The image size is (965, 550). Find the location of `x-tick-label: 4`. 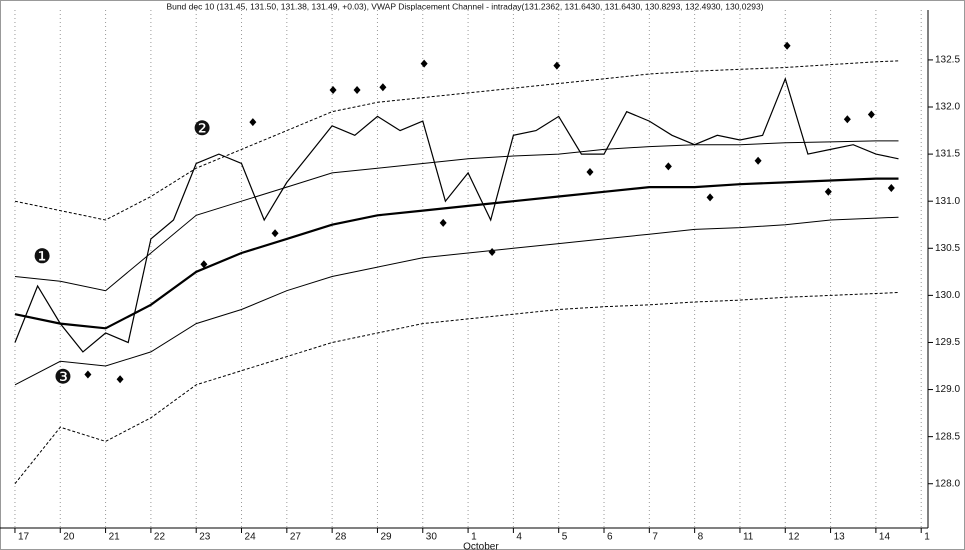

x-tick-label: 4 is located at coordinates (519, 537).